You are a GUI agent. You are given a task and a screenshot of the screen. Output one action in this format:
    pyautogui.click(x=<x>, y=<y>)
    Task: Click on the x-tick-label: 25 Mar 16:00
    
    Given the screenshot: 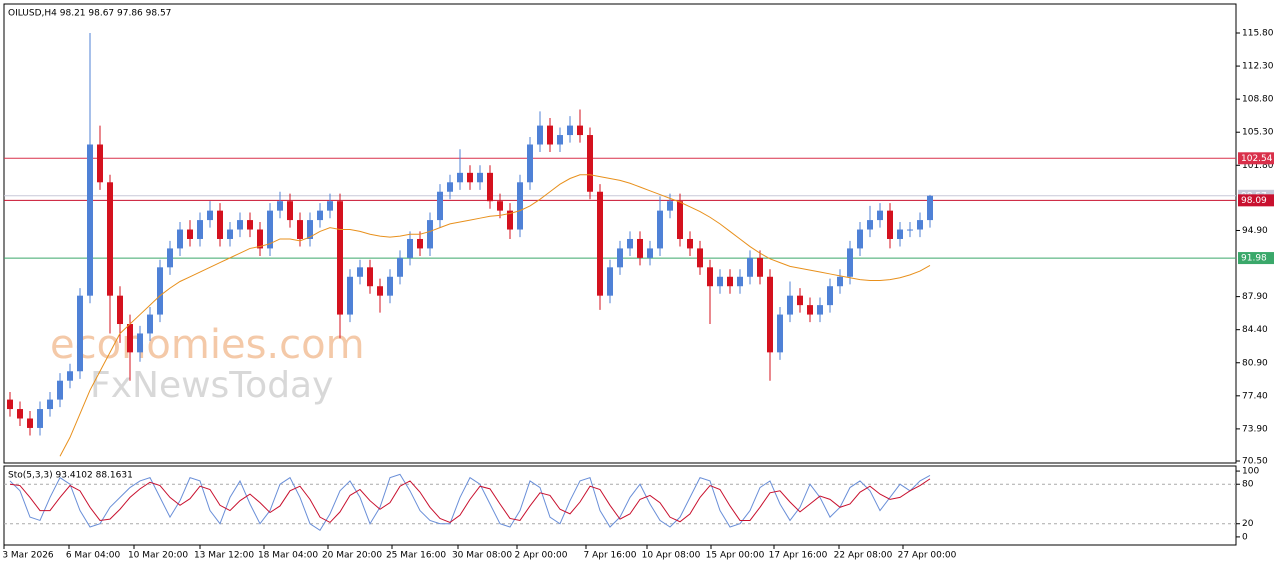 What is the action you would take?
    pyautogui.click(x=416, y=556)
    